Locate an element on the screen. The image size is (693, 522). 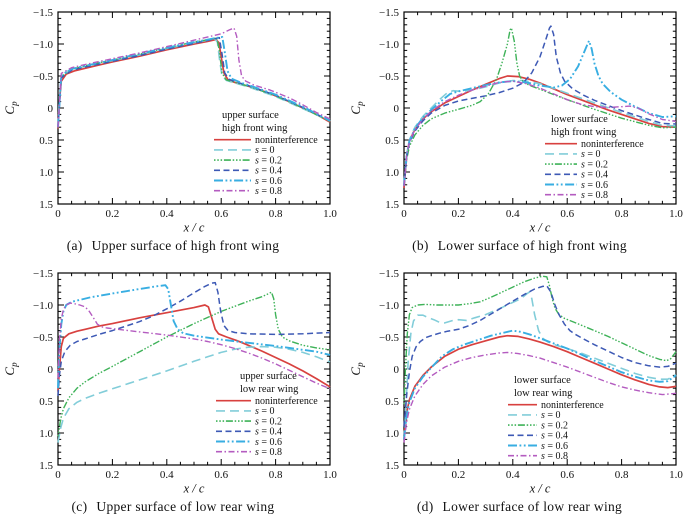
plot-annotation: upper surface is located at coordinates (268, 376).